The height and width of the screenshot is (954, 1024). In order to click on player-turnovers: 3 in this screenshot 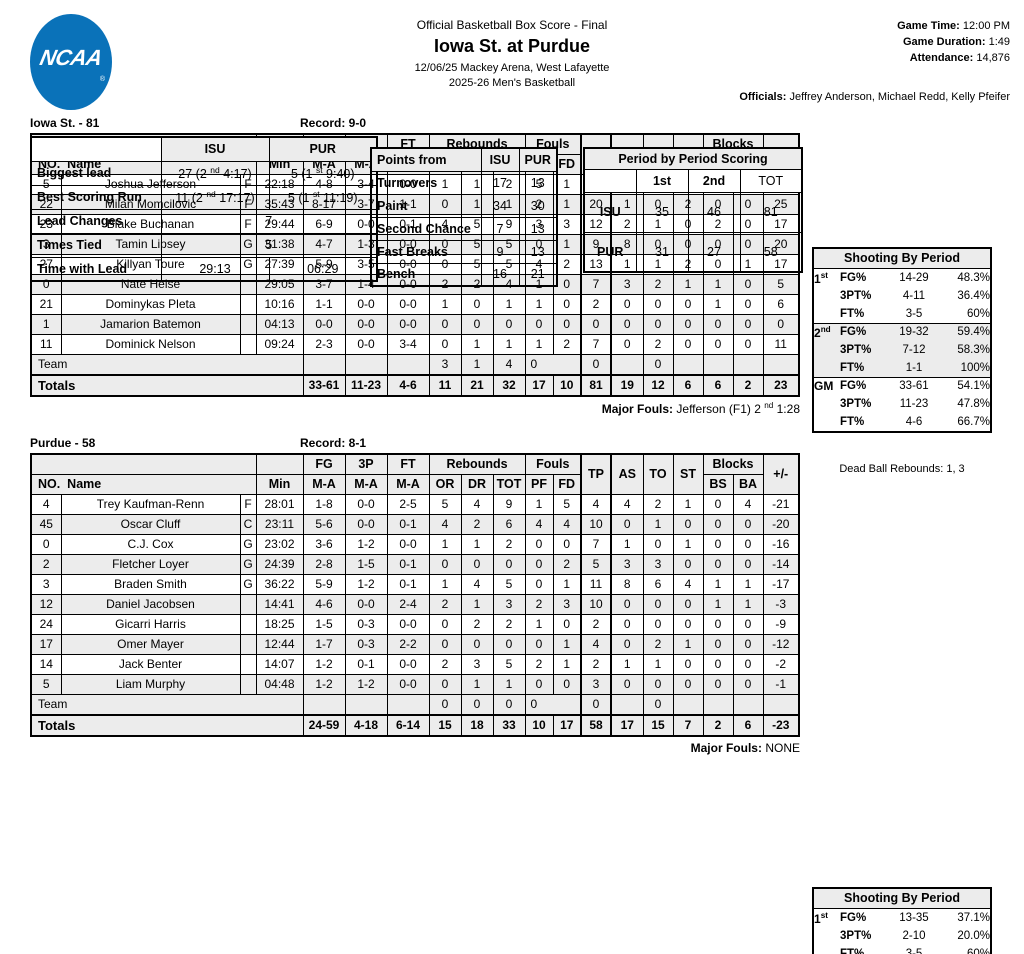, I will do `click(658, 564)`.